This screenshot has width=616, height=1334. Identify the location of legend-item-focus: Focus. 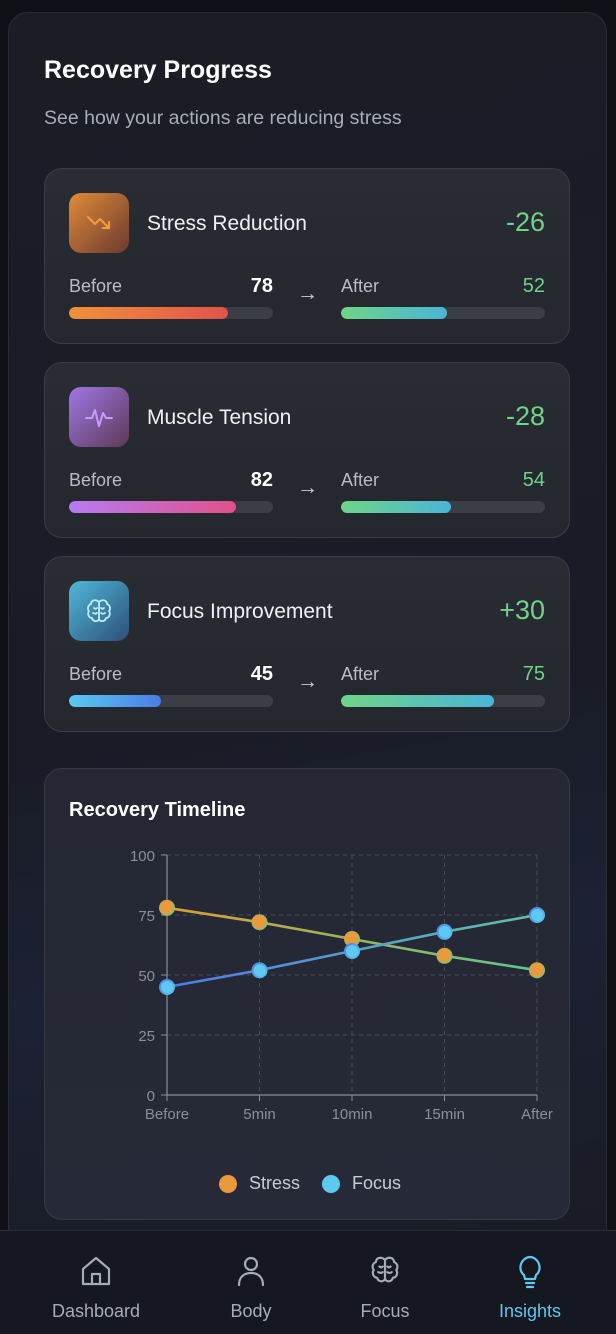
(361, 1183).